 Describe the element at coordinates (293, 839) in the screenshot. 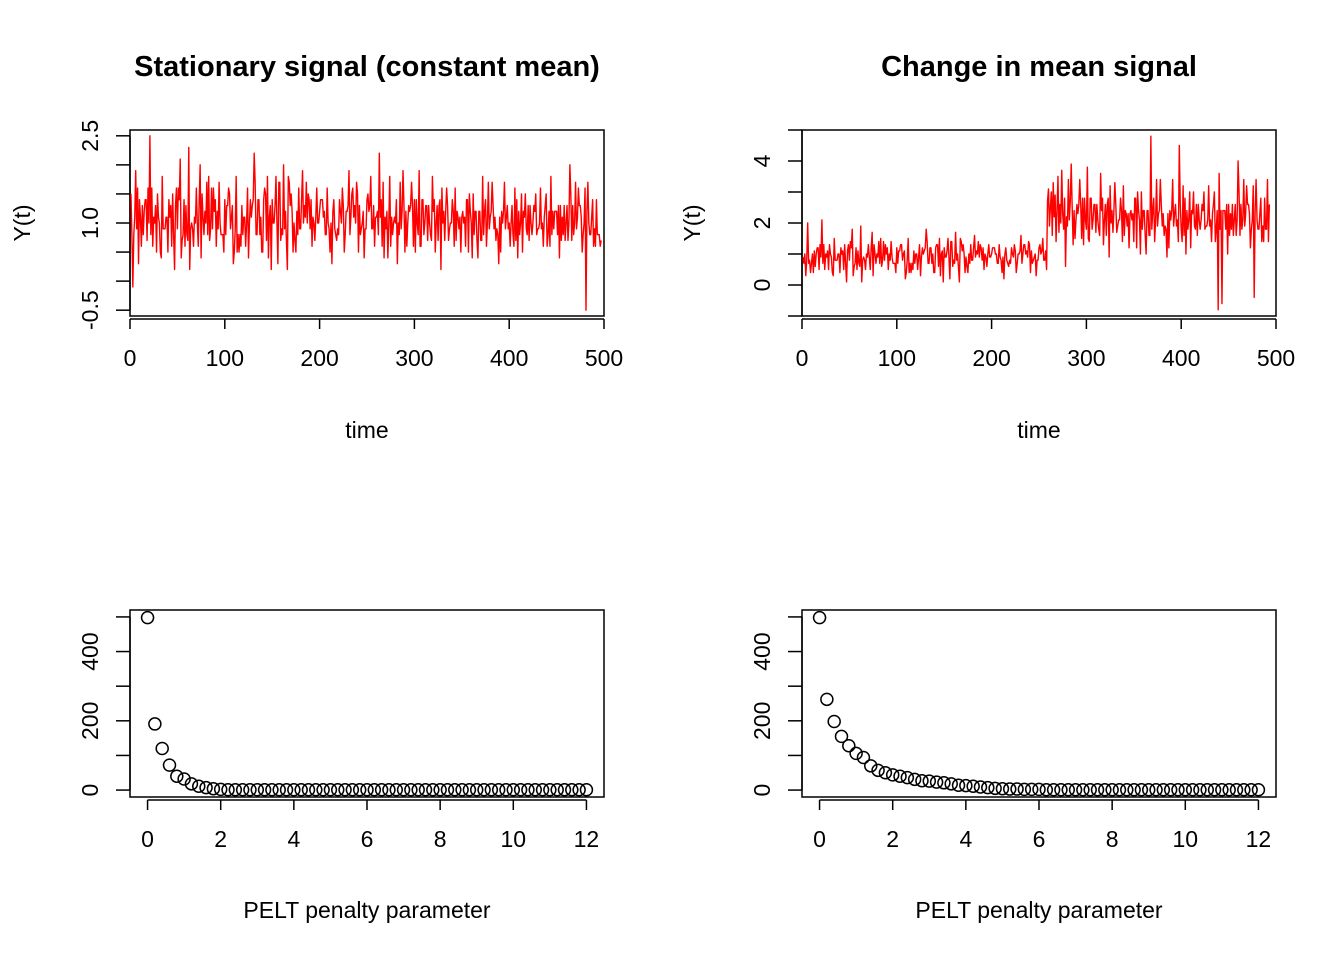

I see `x-tick-label: 4` at that location.